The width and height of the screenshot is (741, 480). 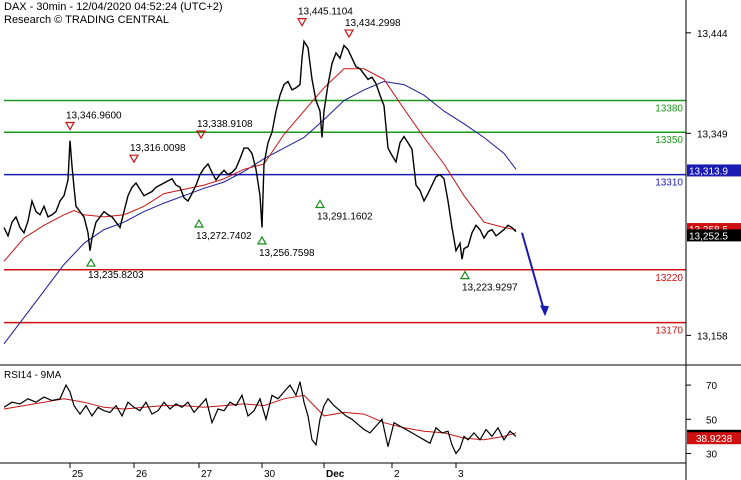 What do you see at coordinates (708, 236) in the screenshot?
I see `price-tag-label: 13,252.5` at bounding box center [708, 236].